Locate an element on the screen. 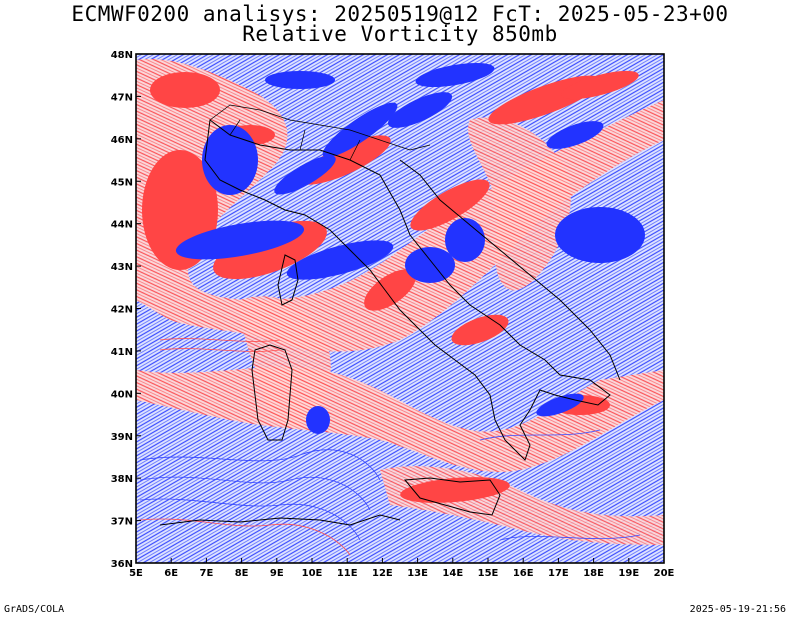  balkan-coast is located at coordinates (510, 270).